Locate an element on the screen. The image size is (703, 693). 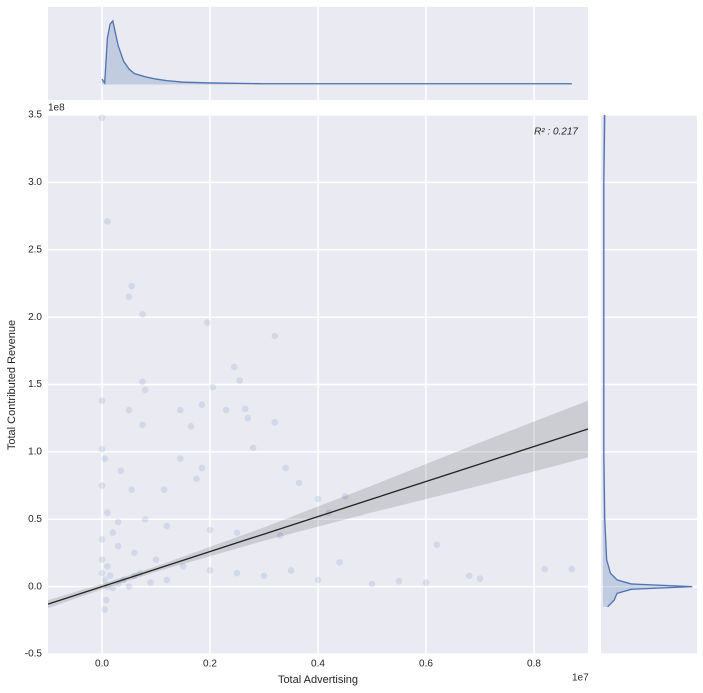
y-tick-label: 2.0 is located at coordinates (35, 317).